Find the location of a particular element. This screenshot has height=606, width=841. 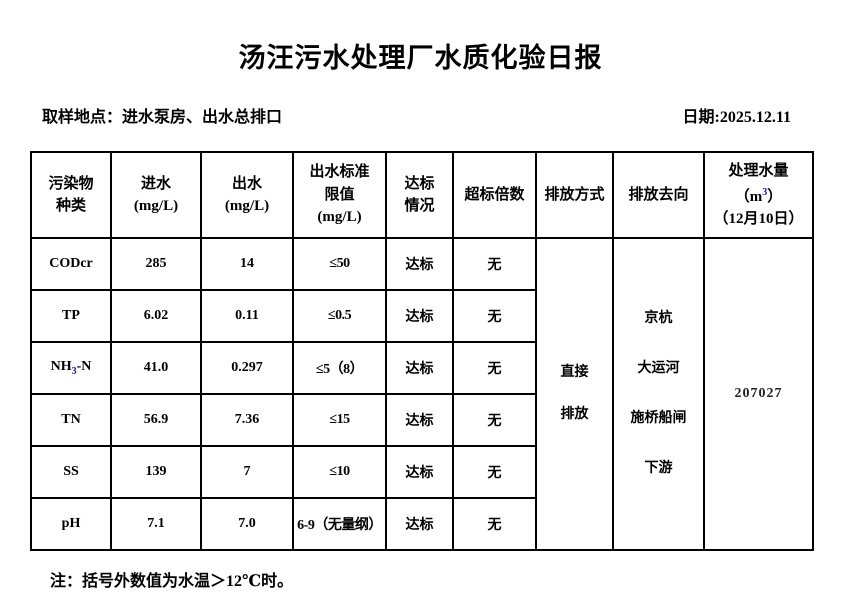

effluent-value-cell: 7 is located at coordinates (247, 472).